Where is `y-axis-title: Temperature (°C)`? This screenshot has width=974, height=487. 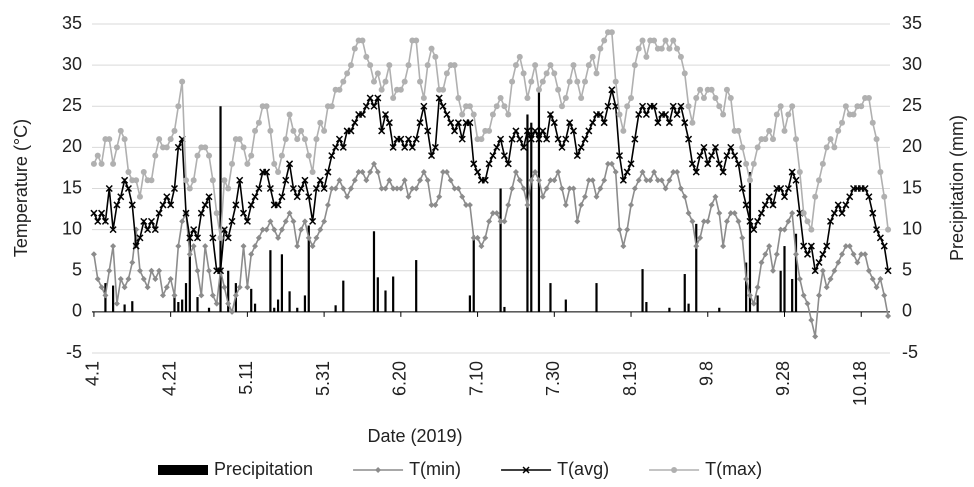
y-axis-title: Temperature (°C) is located at coordinates (21, 188).